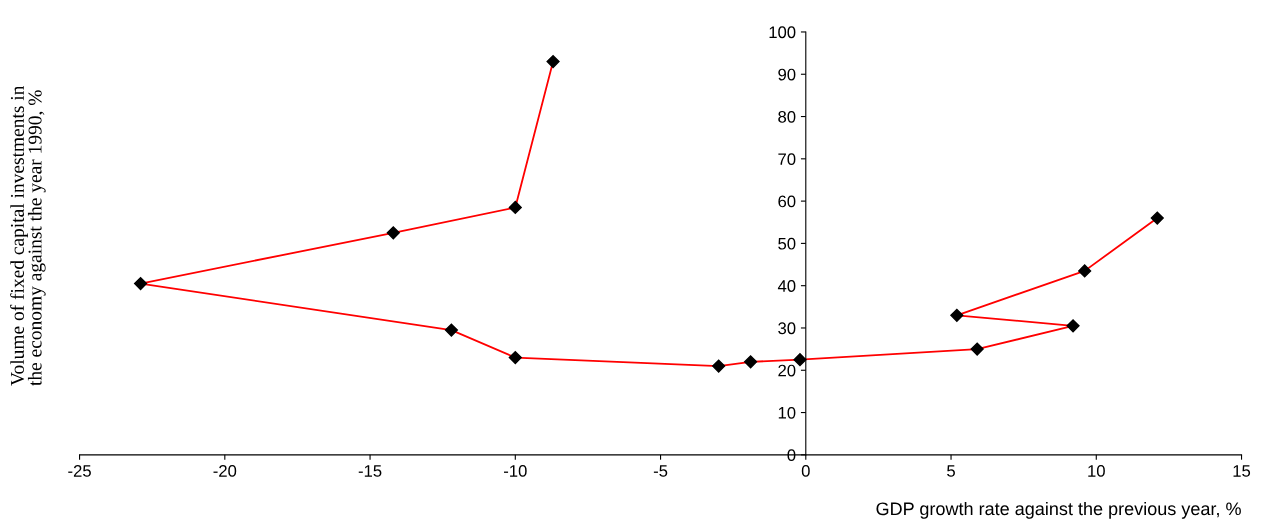 The width and height of the screenshot is (1263, 524). I want to click on y-tick-label: 100, so click(782, 32).